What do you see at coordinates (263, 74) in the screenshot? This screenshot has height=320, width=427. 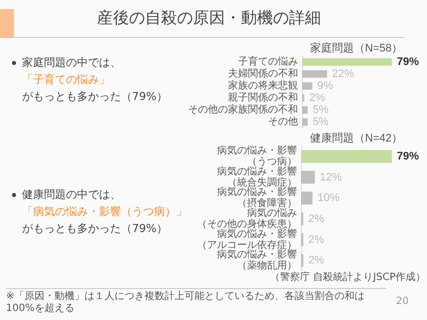 I see `y-tick-label: 夫婦関係の不和` at bounding box center [263, 74].